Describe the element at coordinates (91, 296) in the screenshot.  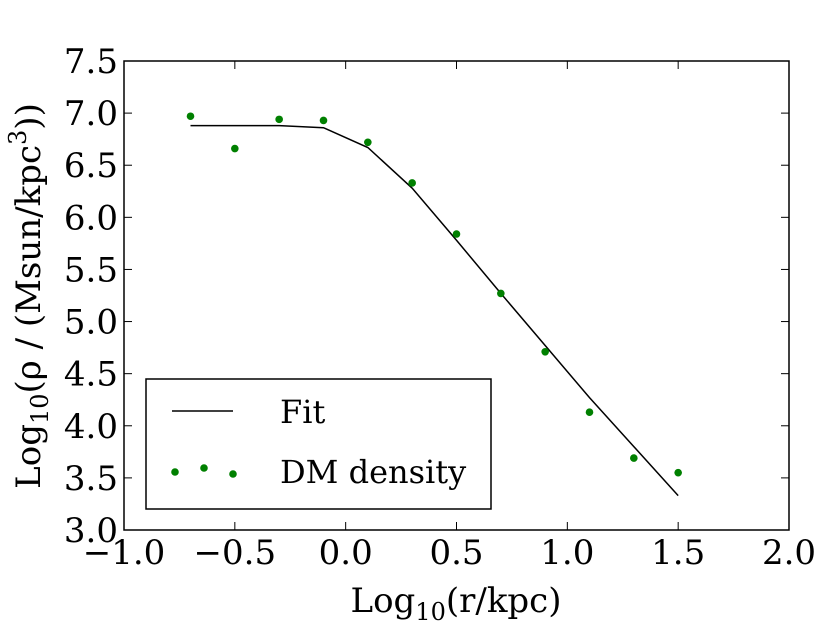
I see `y-tick-labels: 3.0 3.5 4.0 4.5 5.0 5.5 6.0 6.5 7.0 7.5` at that location.